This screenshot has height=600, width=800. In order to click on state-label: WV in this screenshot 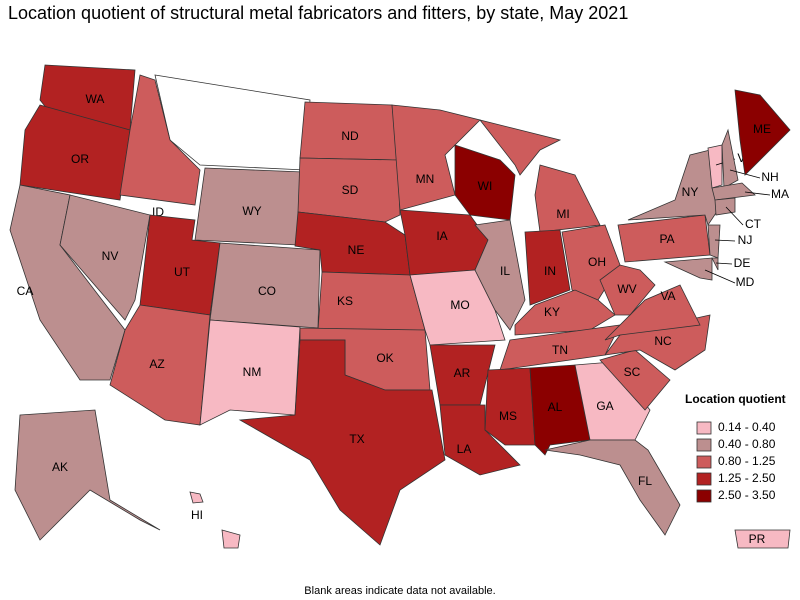, I will do `click(626, 289)`.